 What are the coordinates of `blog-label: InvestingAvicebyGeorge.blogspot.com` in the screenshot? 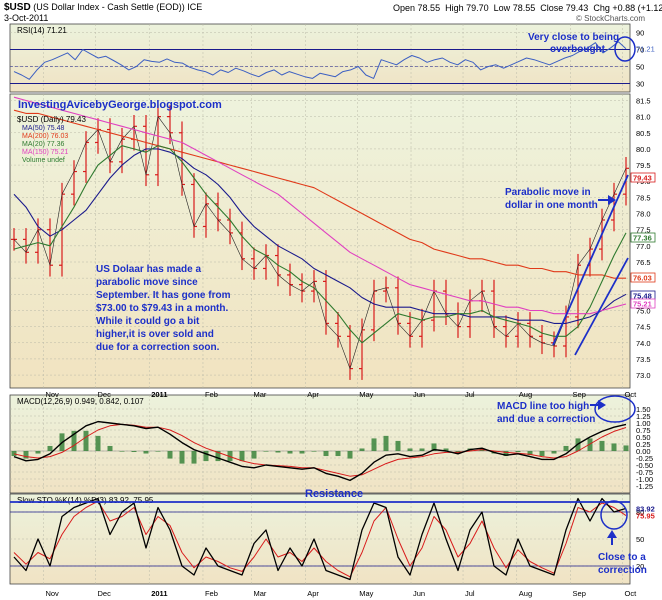 It's located at (120, 105).